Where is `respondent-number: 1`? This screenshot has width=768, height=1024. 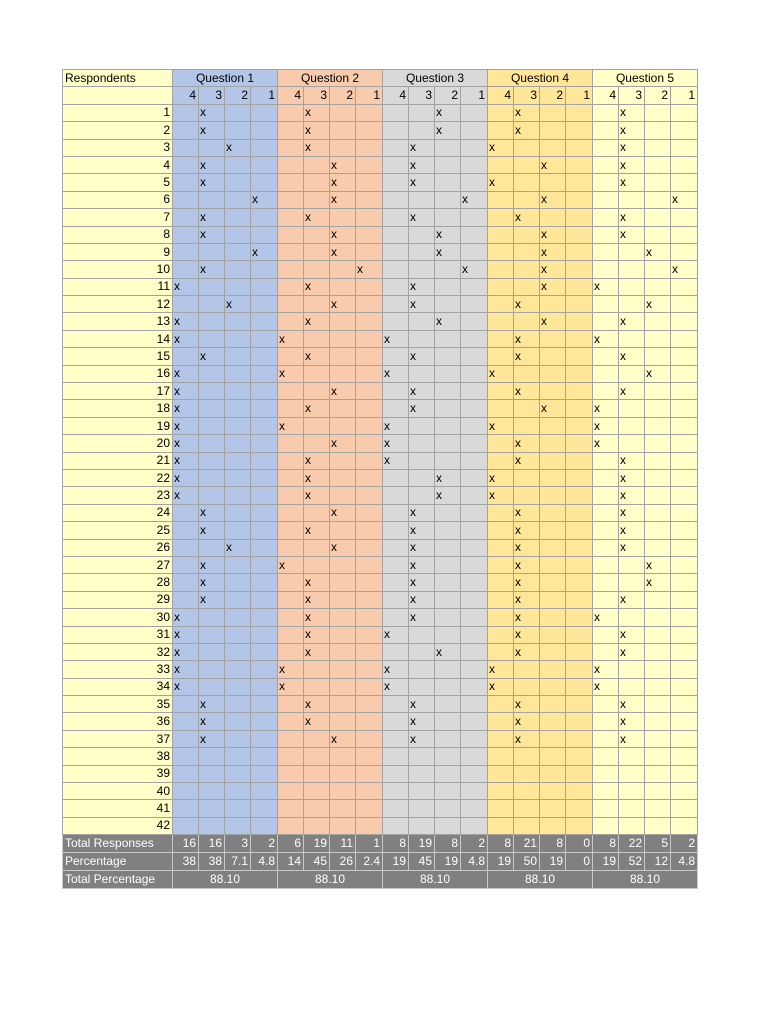
respondent-number: 1 is located at coordinates (117, 113).